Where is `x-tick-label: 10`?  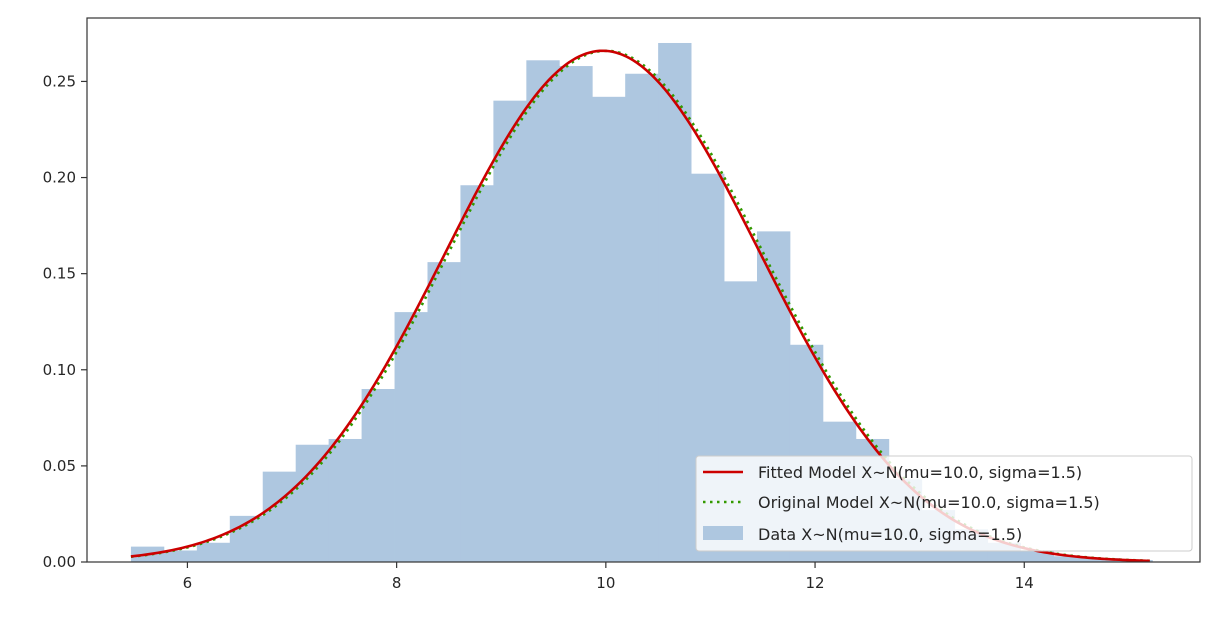 x-tick-label: 10 is located at coordinates (605, 583).